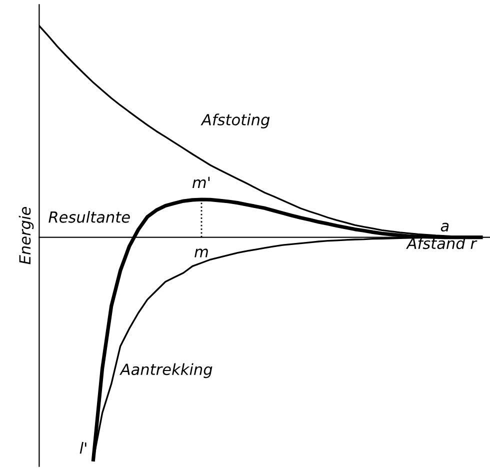  What do you see at coordinates (444, 227) in the screenshot?
I see `annotation: a` at bounding box center [444, 227].